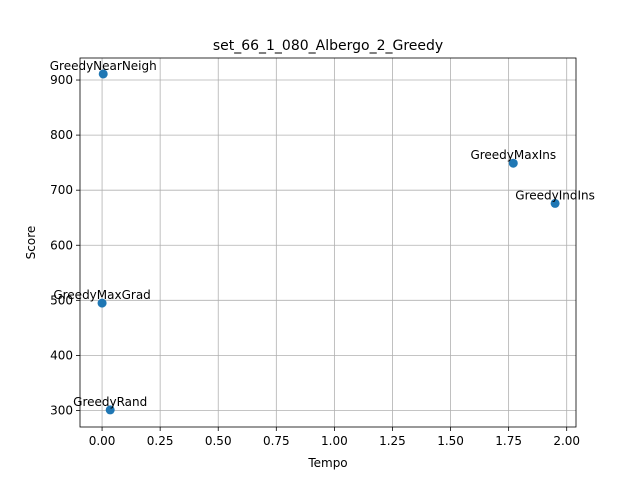  What do you see at coordinates (334, 441) in the screenshot?
I see `x-tick-label: 1.00` at bounding box center [334, 441].